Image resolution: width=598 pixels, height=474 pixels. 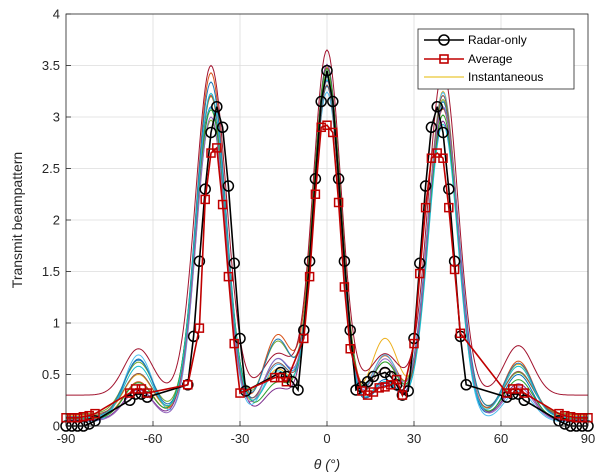 I want to click on legend: Radar-only Average Instantaneous, so click(x=496, y=59).